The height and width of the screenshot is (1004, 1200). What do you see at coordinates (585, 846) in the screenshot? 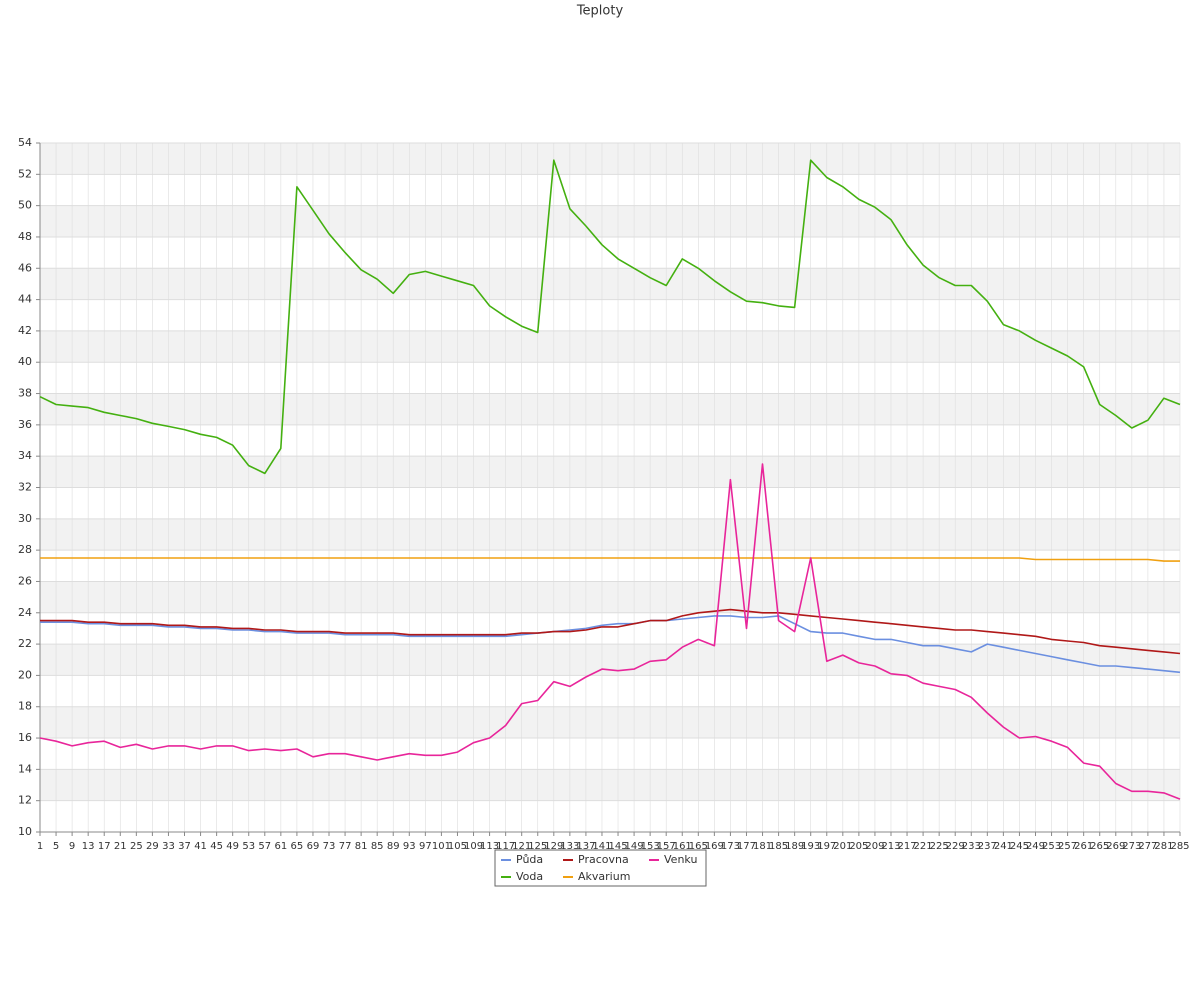
I see `x-tick-label: 137` at bounding box center [585, 846].